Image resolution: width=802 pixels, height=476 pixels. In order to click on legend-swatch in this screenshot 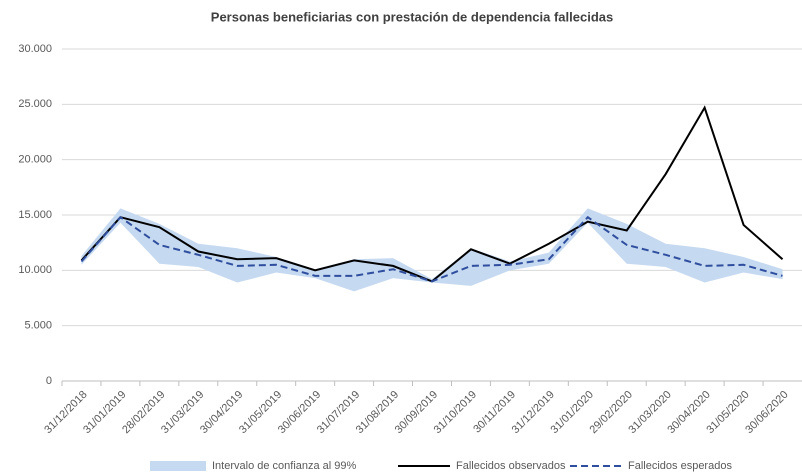, I will do `click(178, 466)`.